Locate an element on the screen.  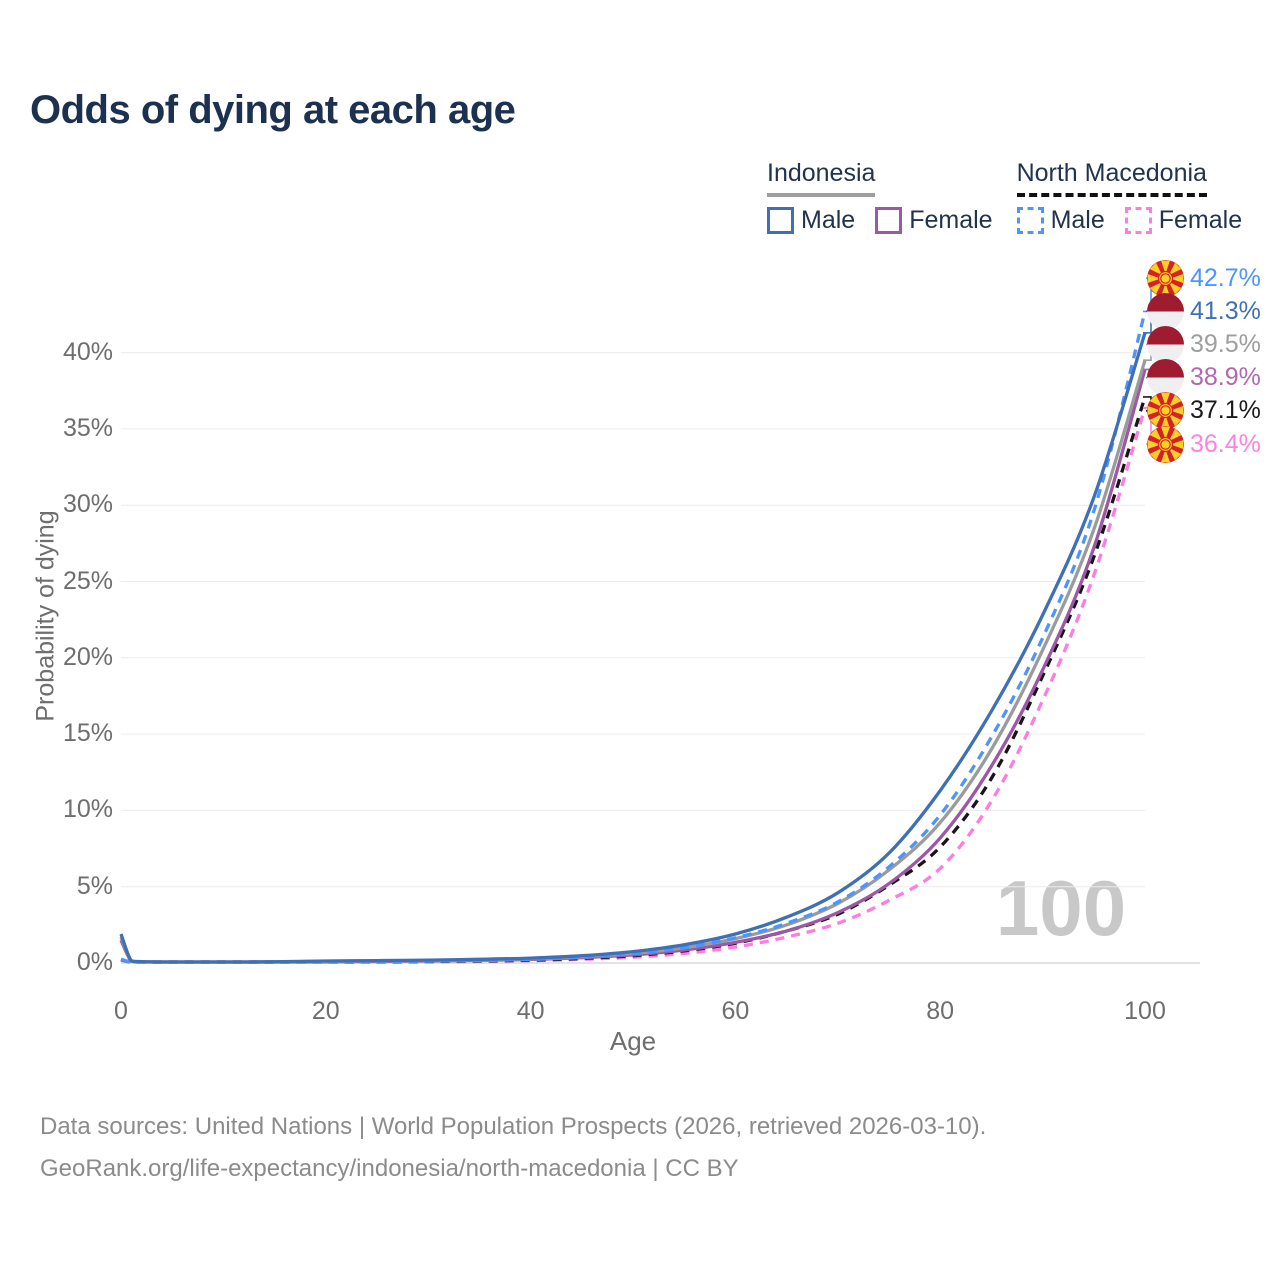
legend-item-north-macedonia-female: Female is located at coordinates (1183, 220).